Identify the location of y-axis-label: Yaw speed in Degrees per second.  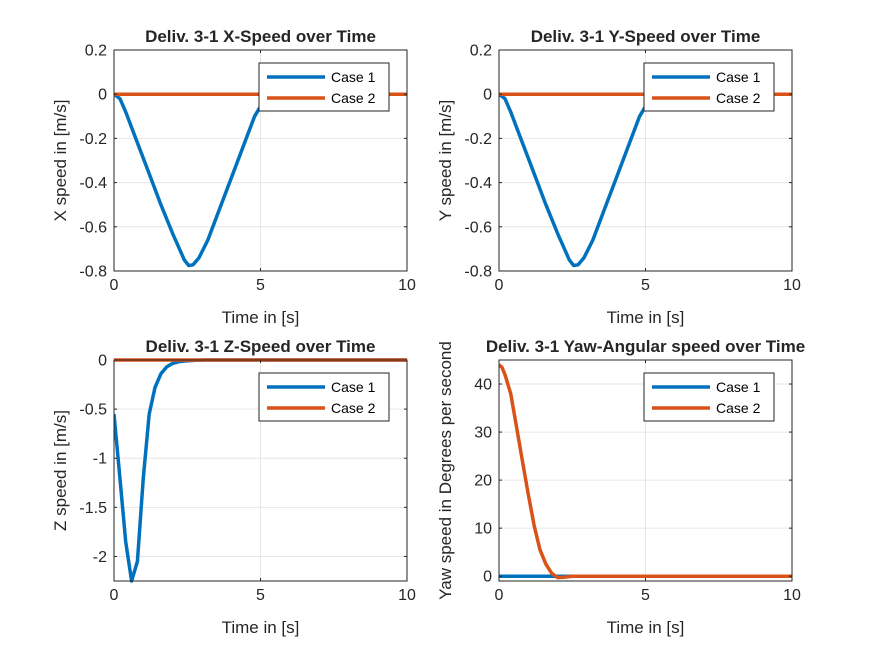
(445, 470).